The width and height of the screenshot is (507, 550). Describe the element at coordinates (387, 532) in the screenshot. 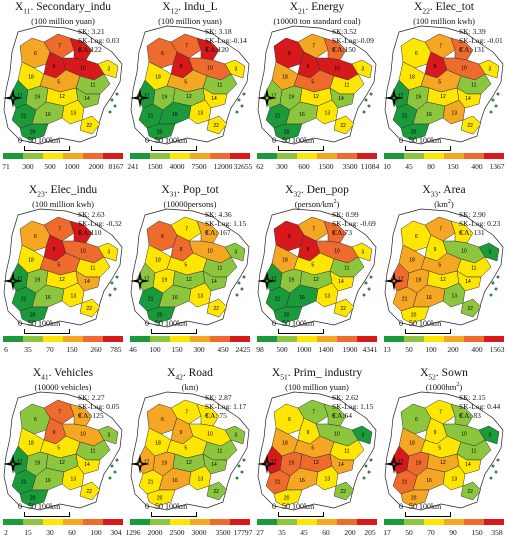

I see `legend-tick-label: 17` at that location.